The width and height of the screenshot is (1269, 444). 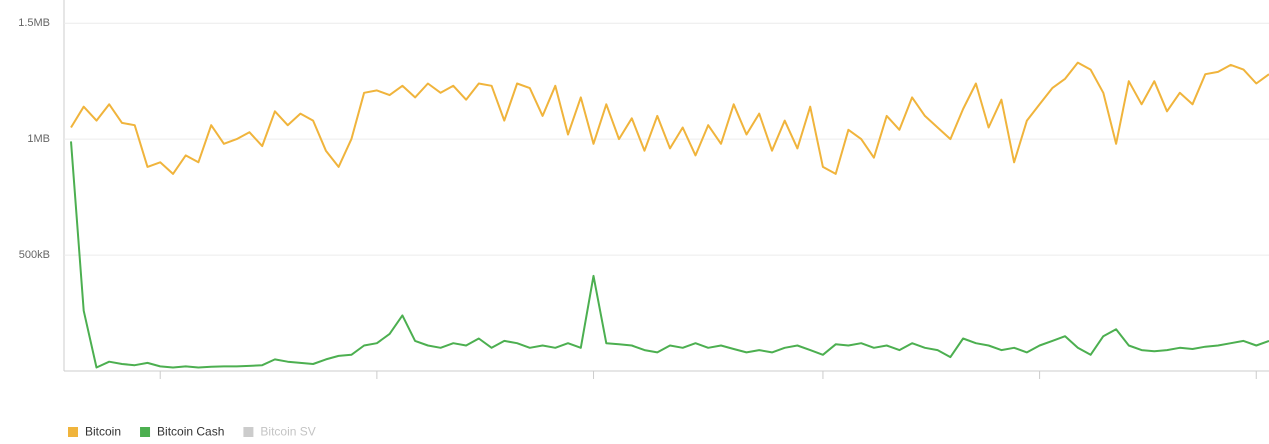 What do you see at coordinates (103, 432) in the screenshot?
I see `legend-label: Bitcoin` at bounding box center [103, 432].